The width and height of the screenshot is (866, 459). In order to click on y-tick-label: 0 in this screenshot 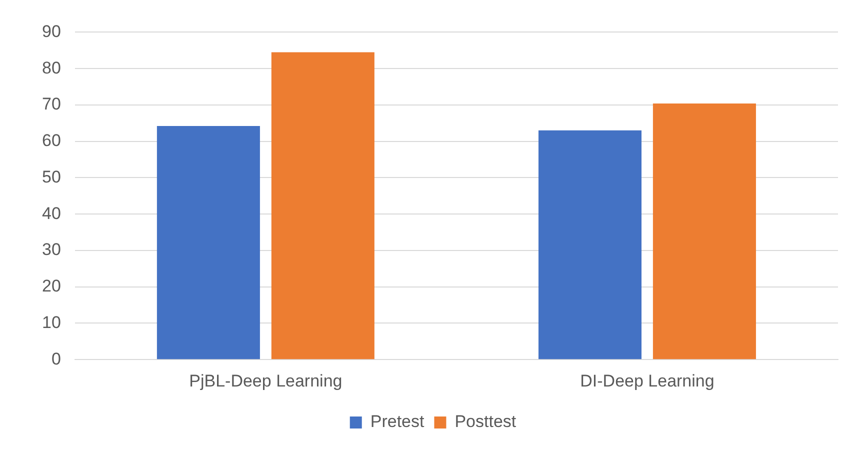, I will do `click(56, 358)`.